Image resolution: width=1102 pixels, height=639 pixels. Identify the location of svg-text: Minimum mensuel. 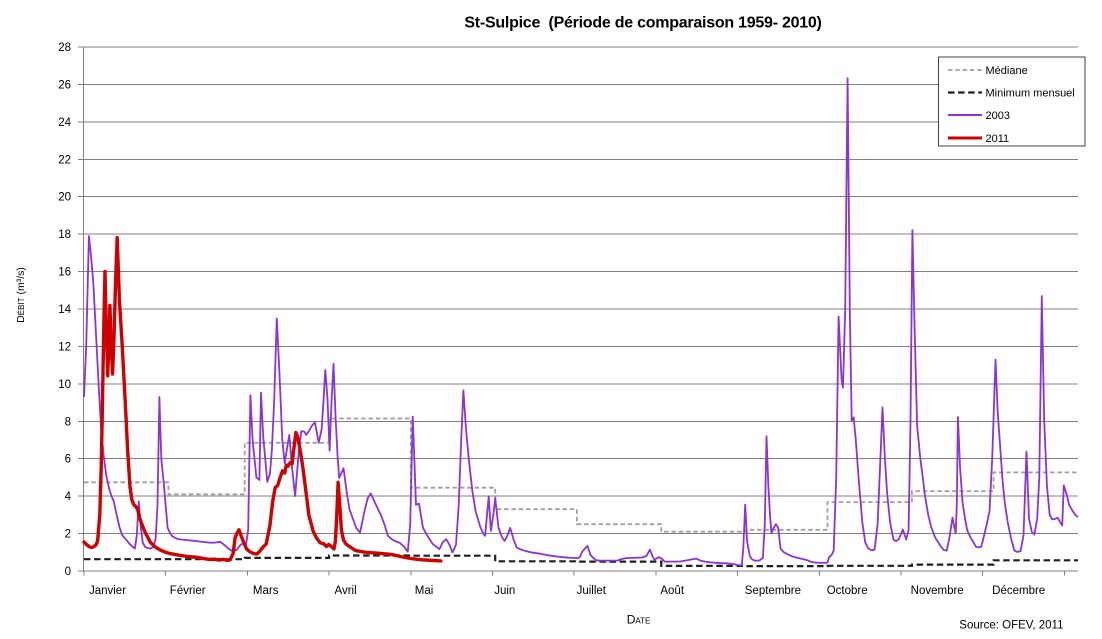
(1030, 94).